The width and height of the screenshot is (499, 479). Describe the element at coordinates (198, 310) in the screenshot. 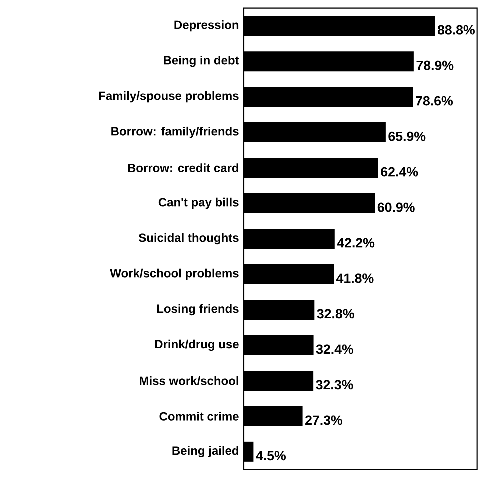

I see `y-tick-label: Losing friends` at that location.